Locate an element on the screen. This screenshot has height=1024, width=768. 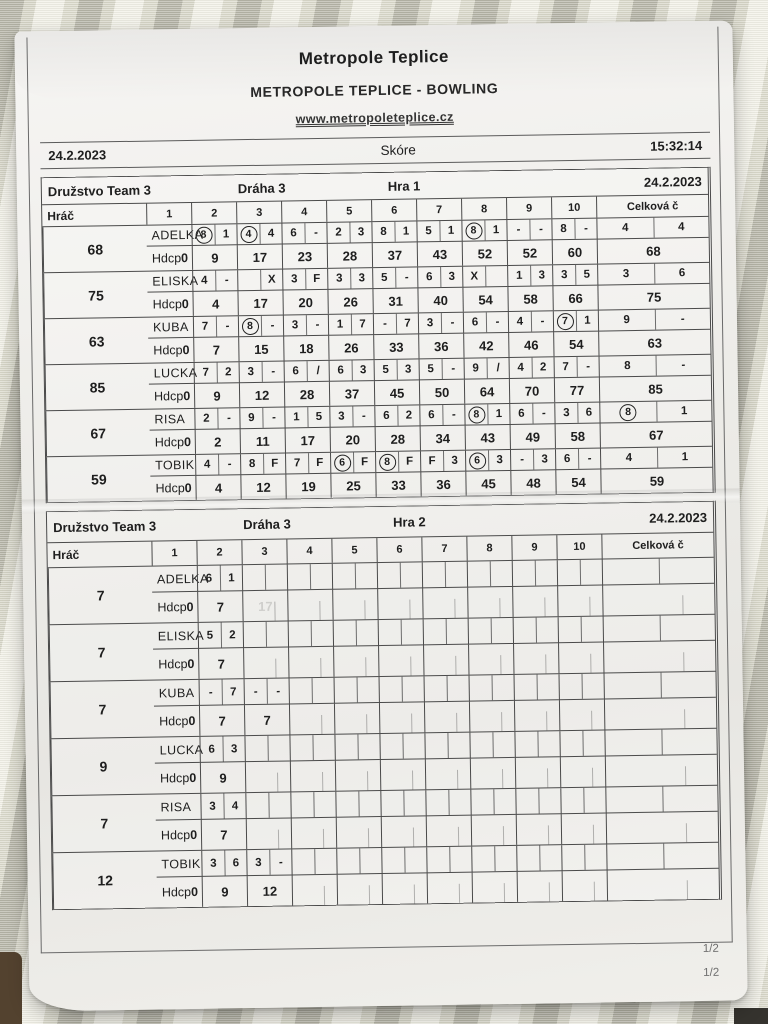
split-circled-score: 6 is located at coordinates (477, 460).